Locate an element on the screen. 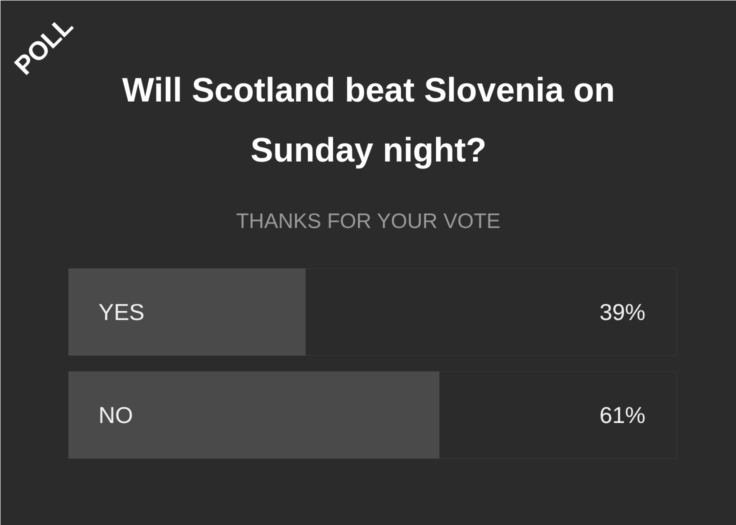  y-tick-label: YES is located at coordinates (121, 312).